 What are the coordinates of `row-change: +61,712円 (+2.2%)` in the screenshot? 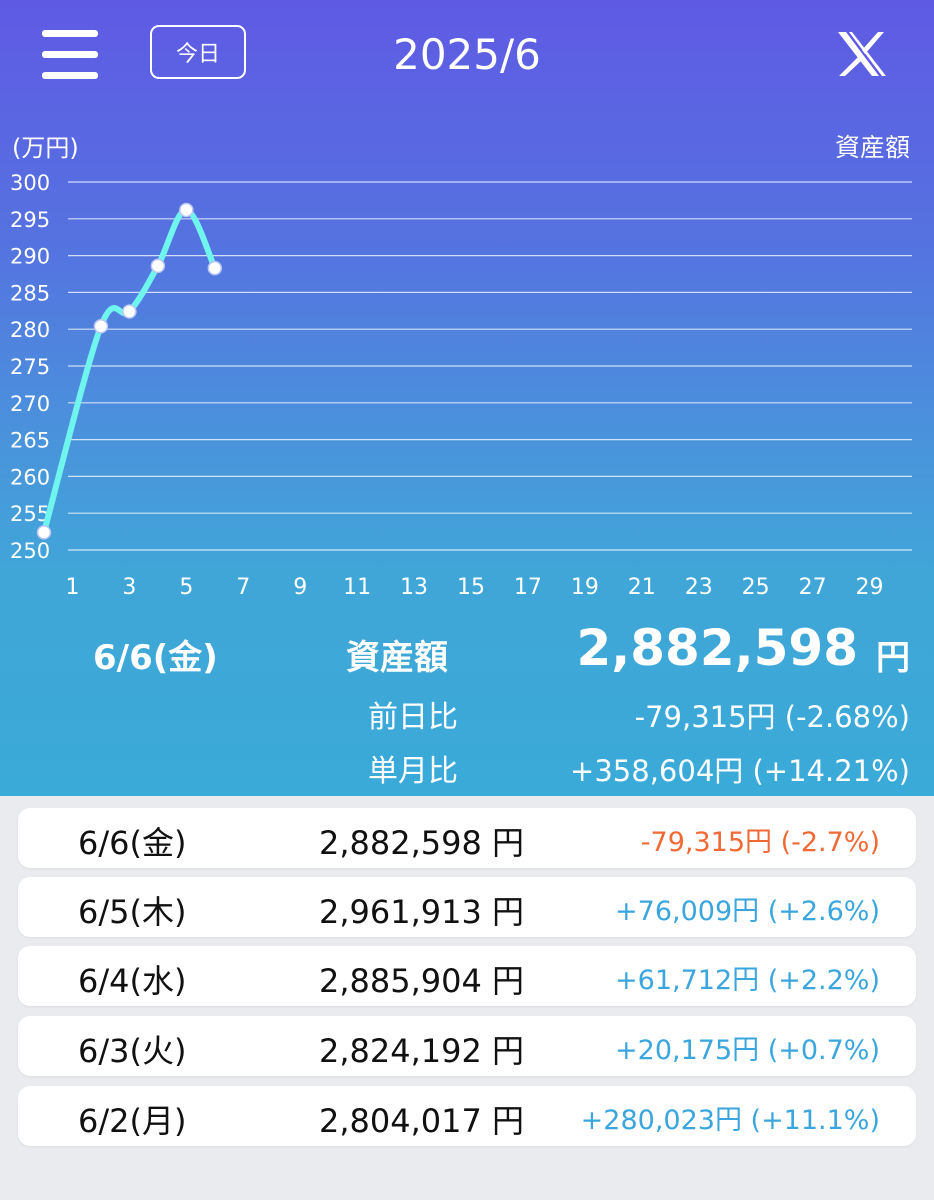 It's located at (747, 980).